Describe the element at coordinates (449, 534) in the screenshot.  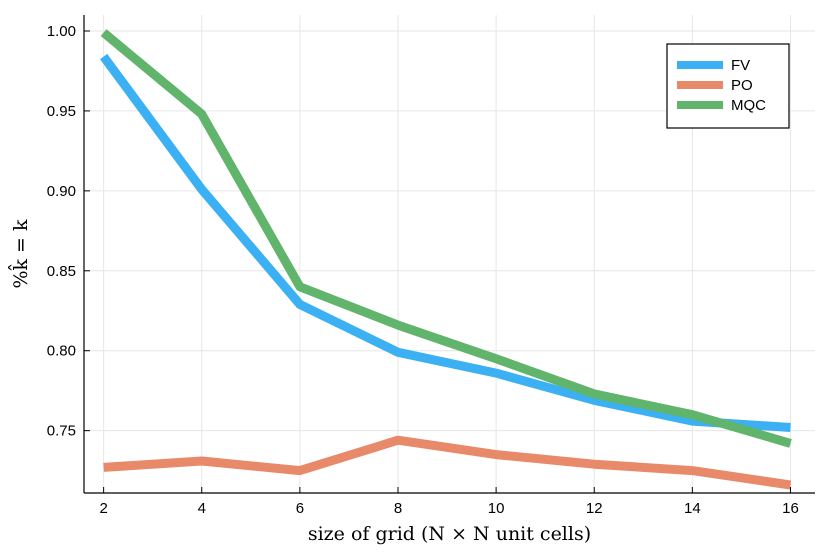
I see `x-axis-title: size of grid (N × N unit cells)` at that location.